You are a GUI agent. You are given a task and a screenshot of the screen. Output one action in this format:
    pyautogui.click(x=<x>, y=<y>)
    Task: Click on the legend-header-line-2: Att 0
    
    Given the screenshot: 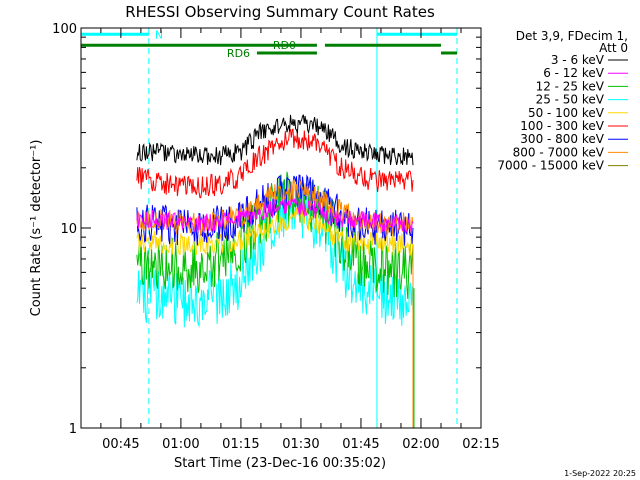 What is the action you would take?
    pyautogui.click(x=613, y=48)
    